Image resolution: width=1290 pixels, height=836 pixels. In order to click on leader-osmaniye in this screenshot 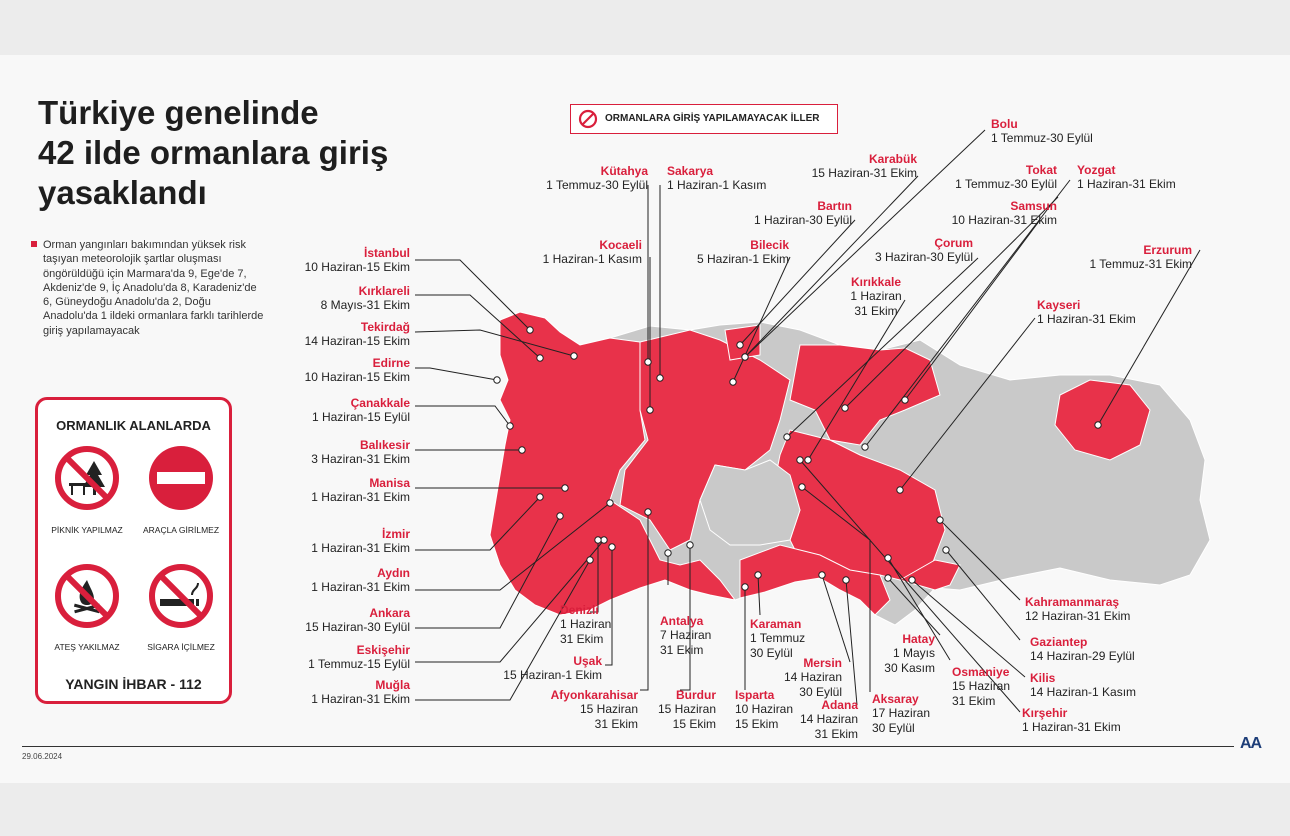, I will do `click(919, 609)`.